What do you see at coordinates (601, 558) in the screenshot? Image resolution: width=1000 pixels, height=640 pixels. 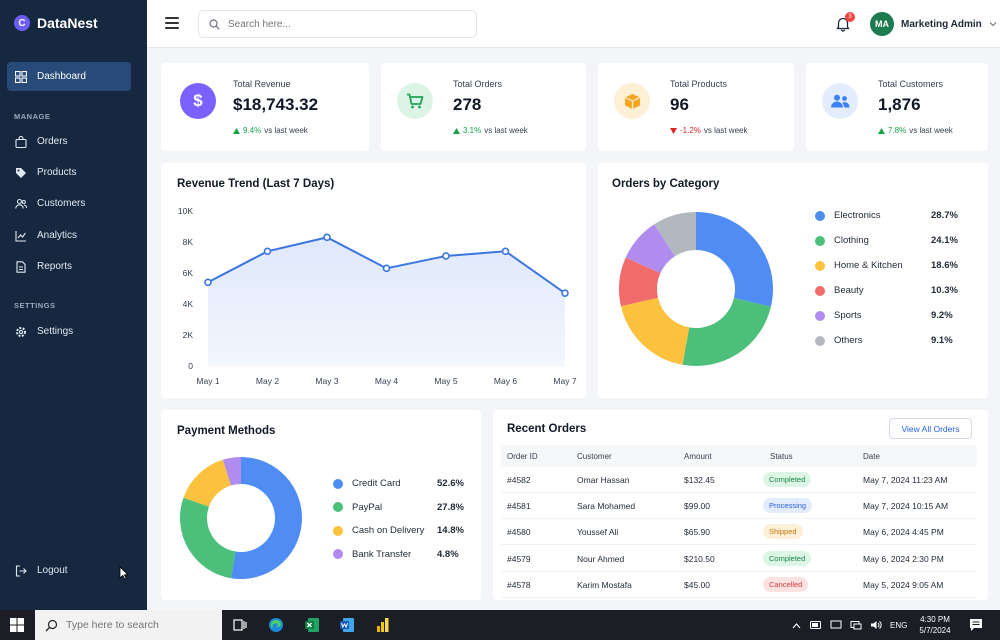 I see `order-customer: Nour Ahmed` at bounding box center [601, 558].